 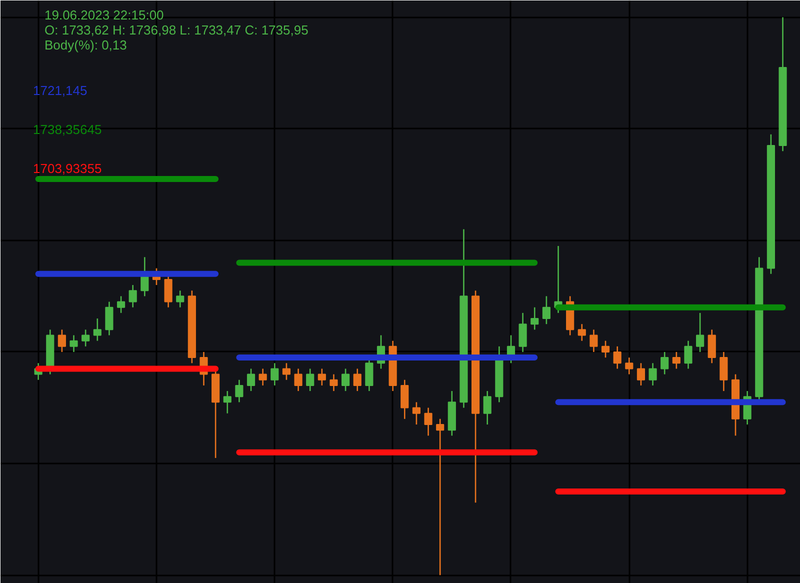 What do you see at coordinates (60, 90) in the screenshot?
I see `text: 1721,145` at bounding box center [60, 90].